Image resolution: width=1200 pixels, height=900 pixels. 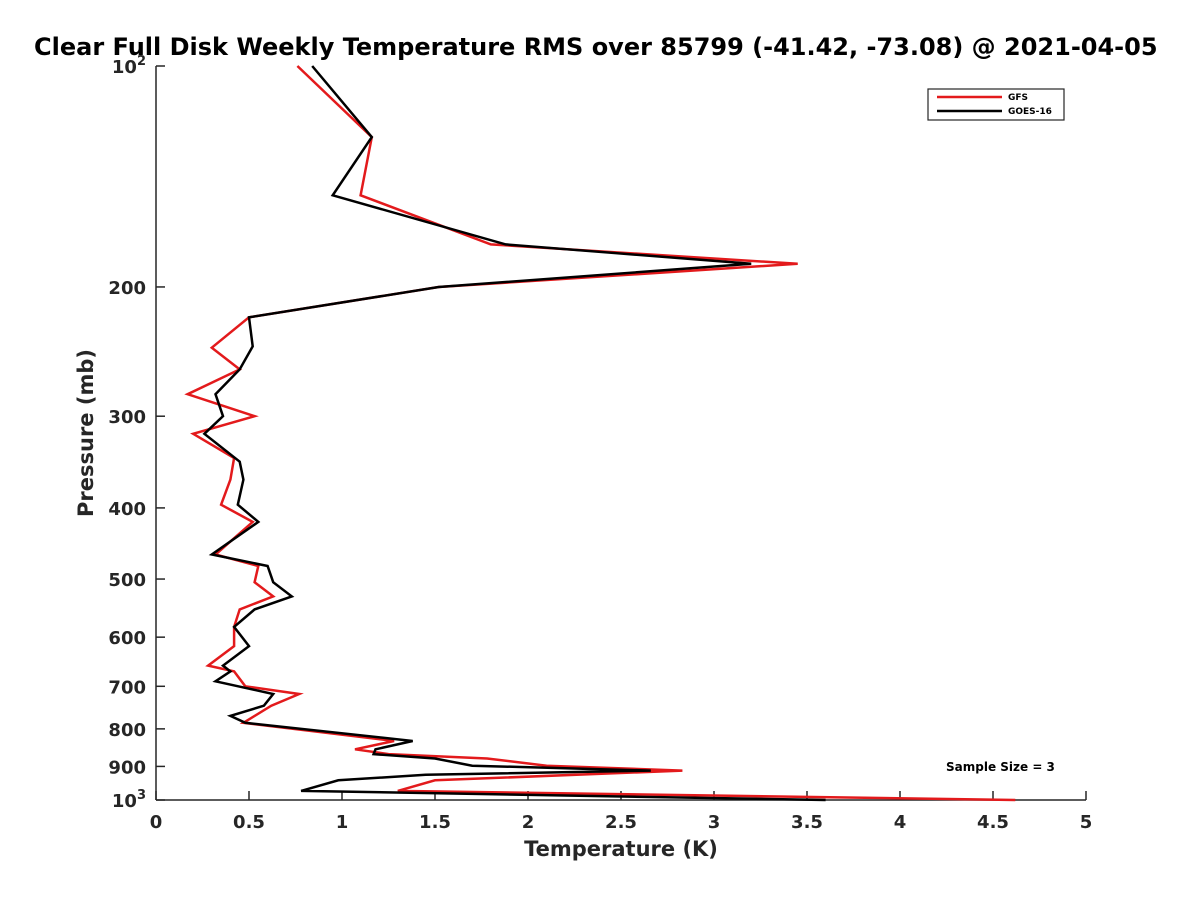 I want to click on x-tick-label: 0.5, so click(x=249, y=822).